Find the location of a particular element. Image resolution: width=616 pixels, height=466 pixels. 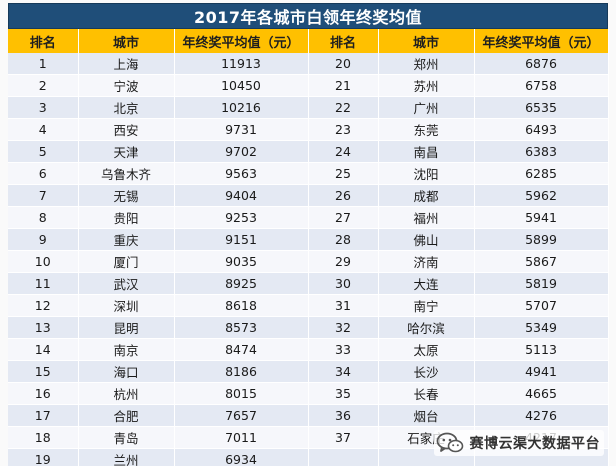

city-cell: 郑州 is located at coordinates (426, 64).